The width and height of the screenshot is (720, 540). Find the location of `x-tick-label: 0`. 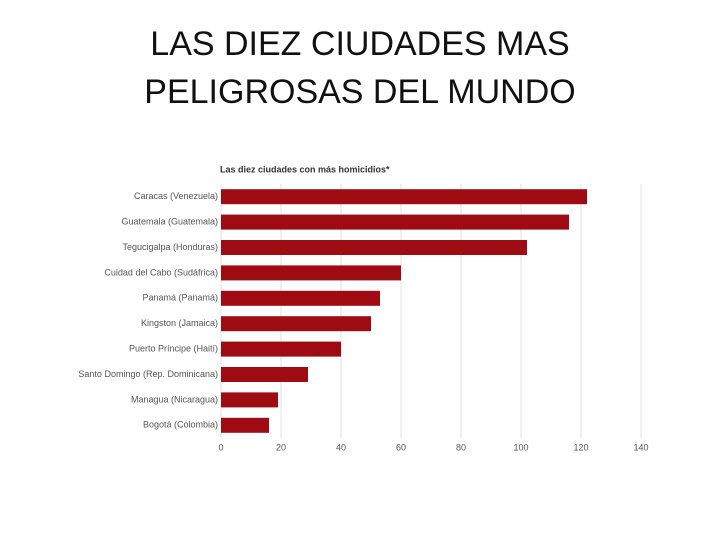

x-tick-label: 0 is located at coordinates (220, 447).